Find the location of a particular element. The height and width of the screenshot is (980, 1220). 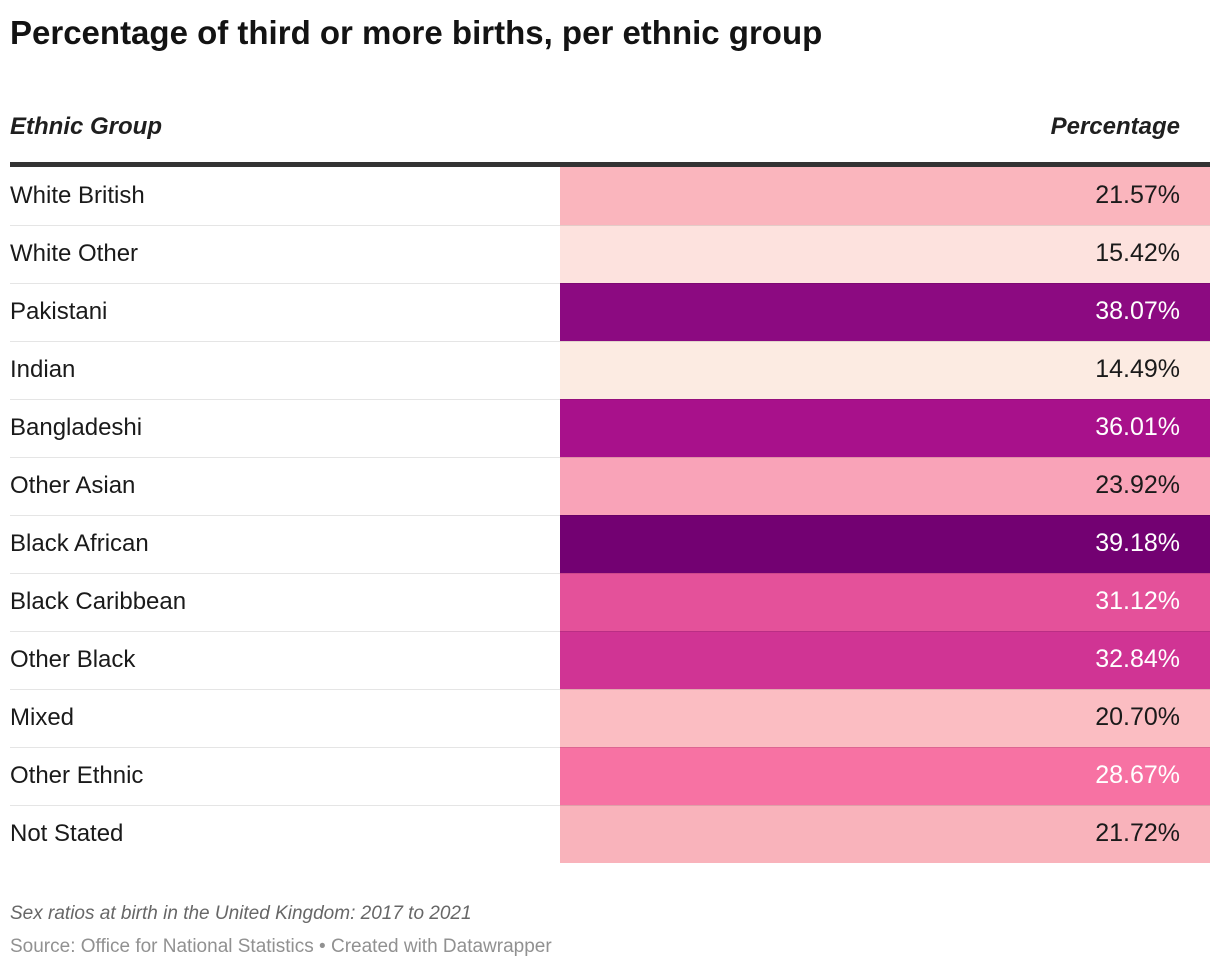

table-row: Black Caribbean 31.12% is located at coordinates (610, 601).